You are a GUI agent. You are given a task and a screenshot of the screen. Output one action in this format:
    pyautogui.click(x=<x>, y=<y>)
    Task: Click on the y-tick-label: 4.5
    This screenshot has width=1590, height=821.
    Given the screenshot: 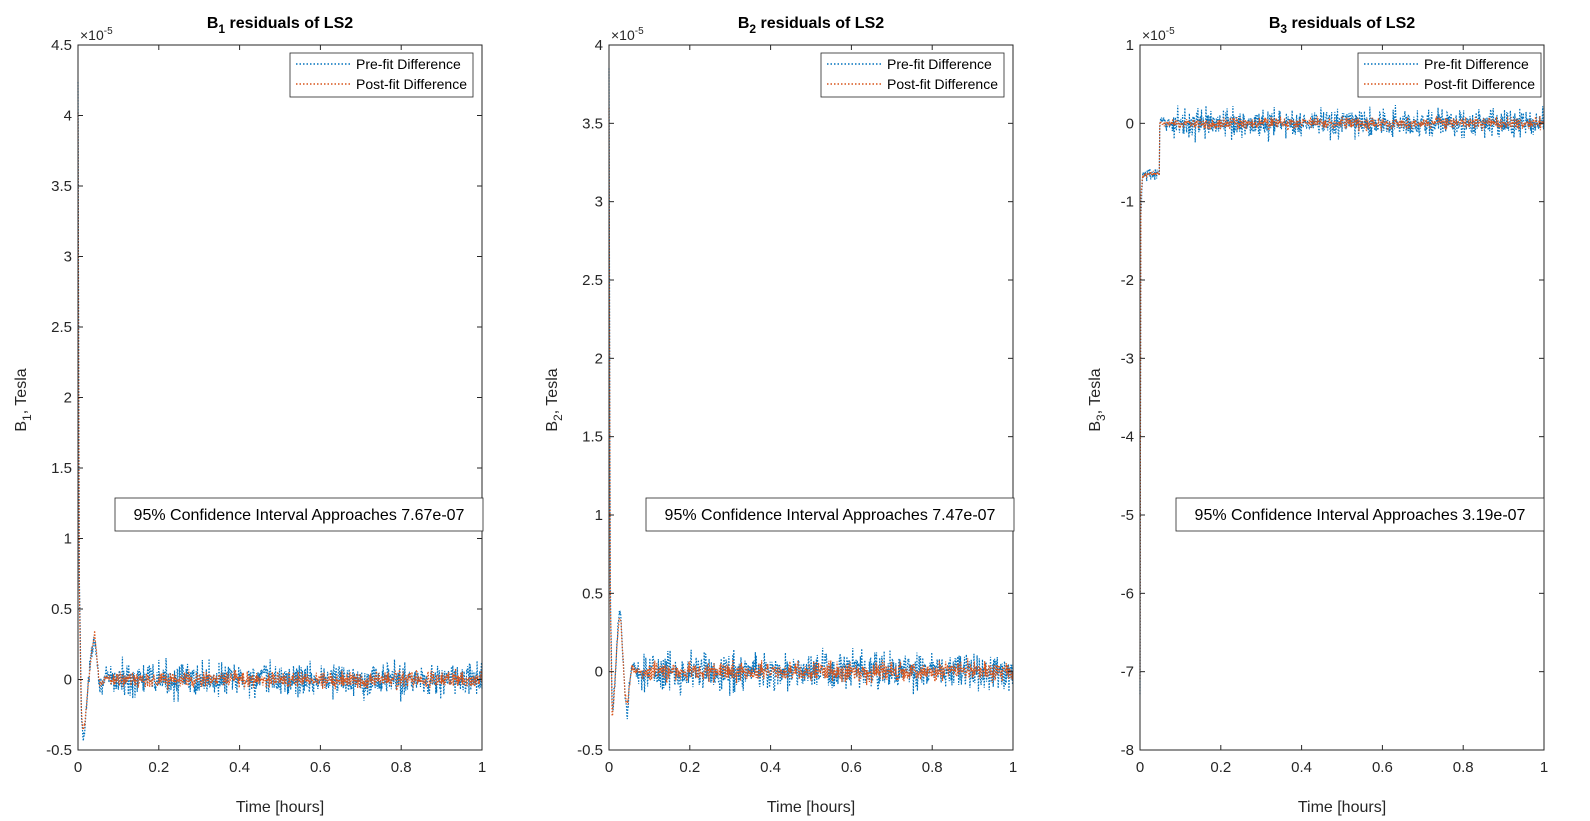 What is the action you would take?
    pyautogui.click(x=61, y=45)
    